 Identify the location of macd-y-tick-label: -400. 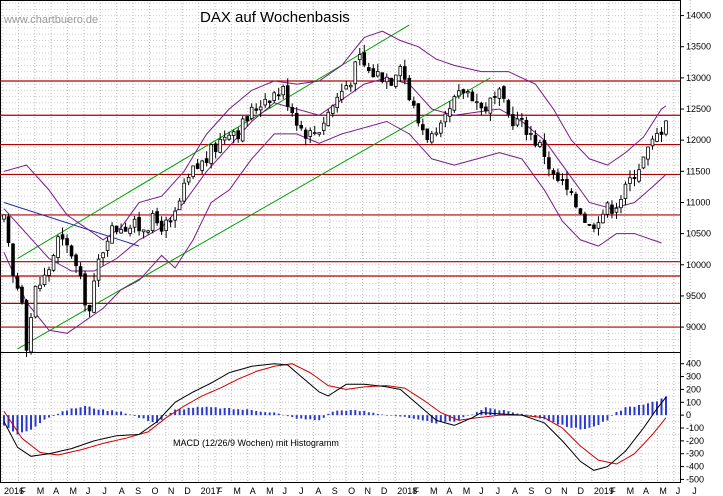
(695, 467).